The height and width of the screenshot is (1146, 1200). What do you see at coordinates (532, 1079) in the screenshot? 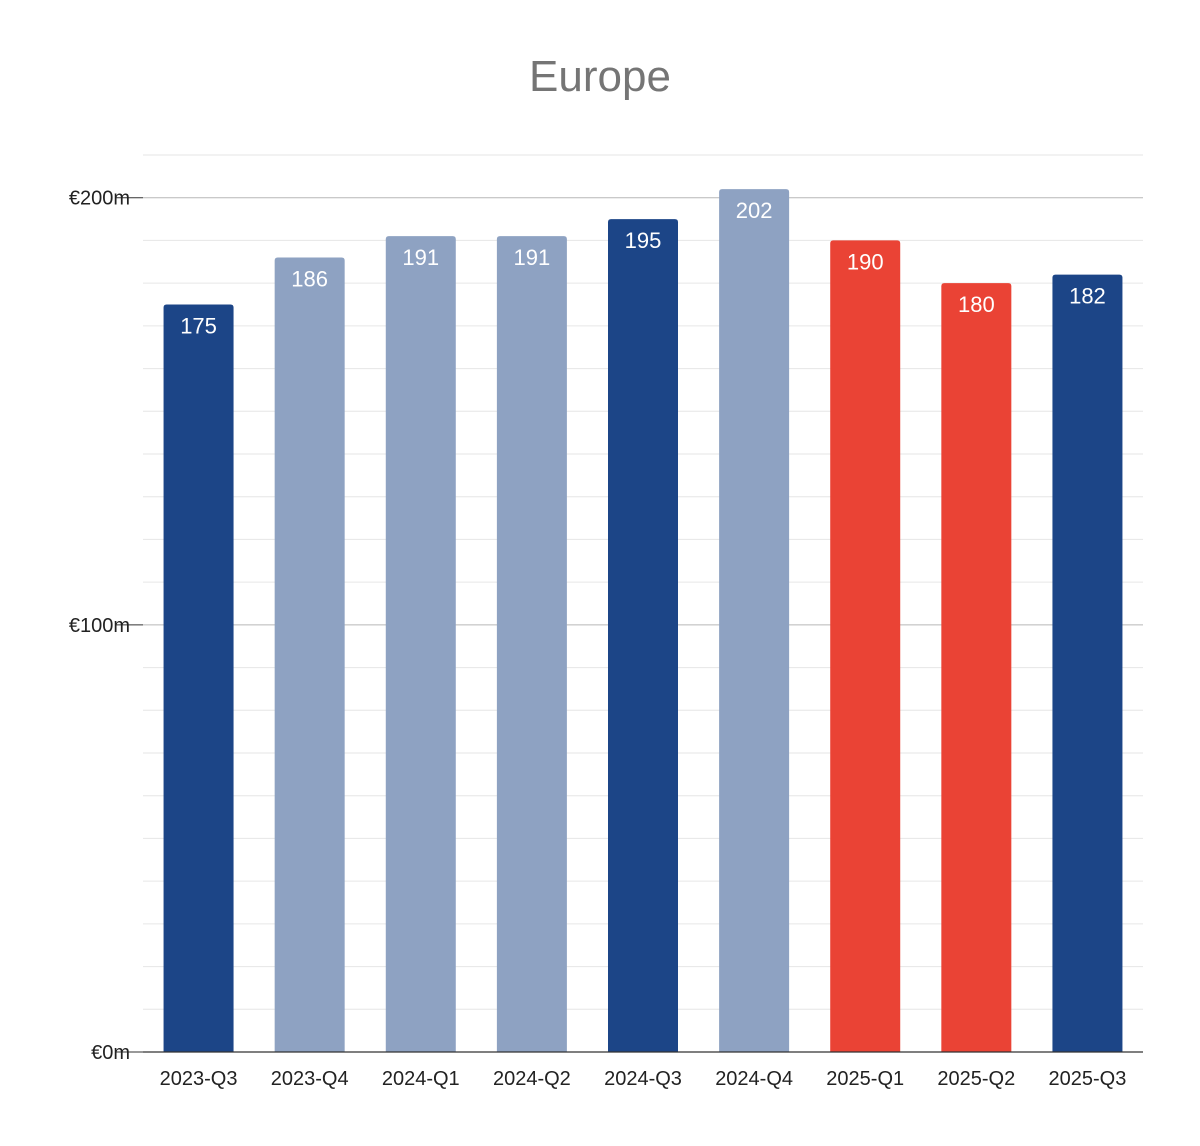
I see `x-tick-label: 2024-Q2` at bounding box center [532, 1079].